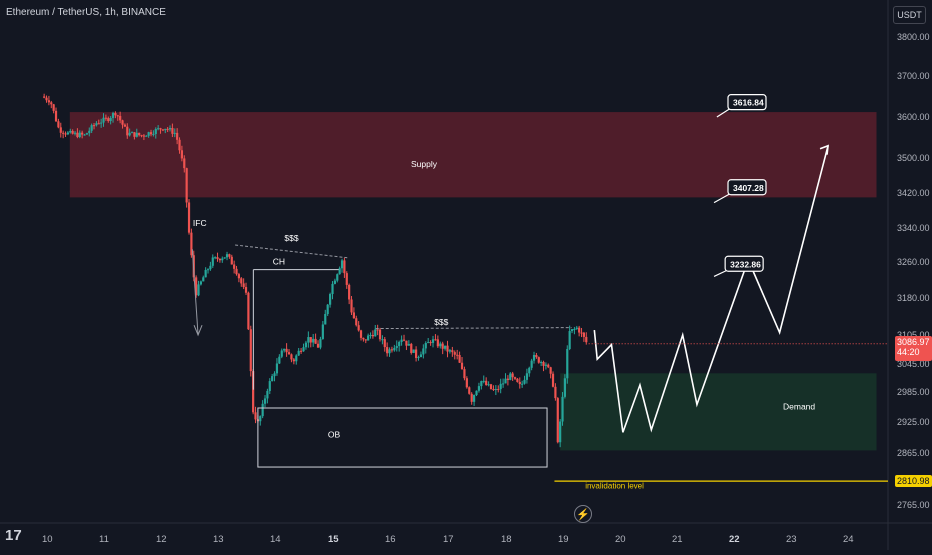 The image size is (932, 555). What do you see at coordinates (218, 539) in the screenshot?
I see `time-tick-label: 13` at bounding box center [218, 539].